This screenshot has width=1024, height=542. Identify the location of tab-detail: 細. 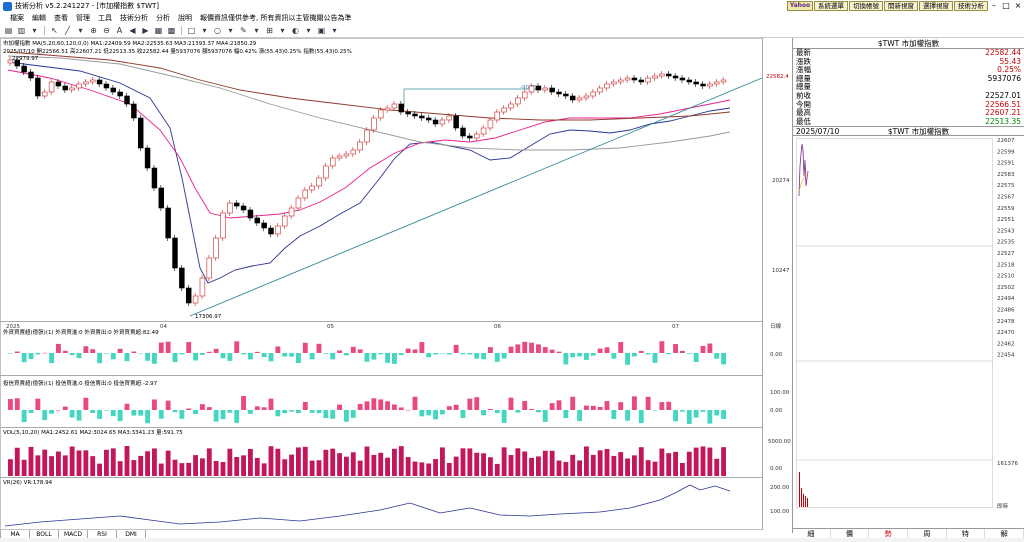
(811, 533).